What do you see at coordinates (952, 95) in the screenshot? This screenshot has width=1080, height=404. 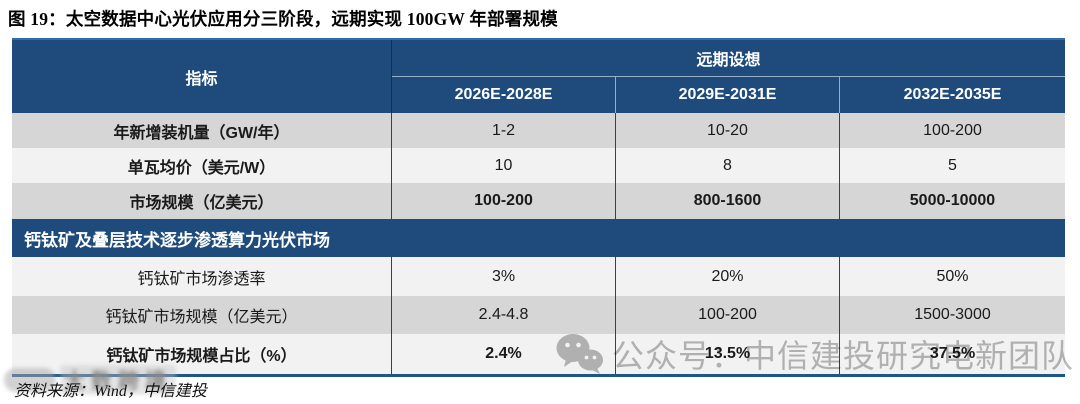 I see `column-header-period-3: 2032E-2035E` at bounding box center [952, 95].